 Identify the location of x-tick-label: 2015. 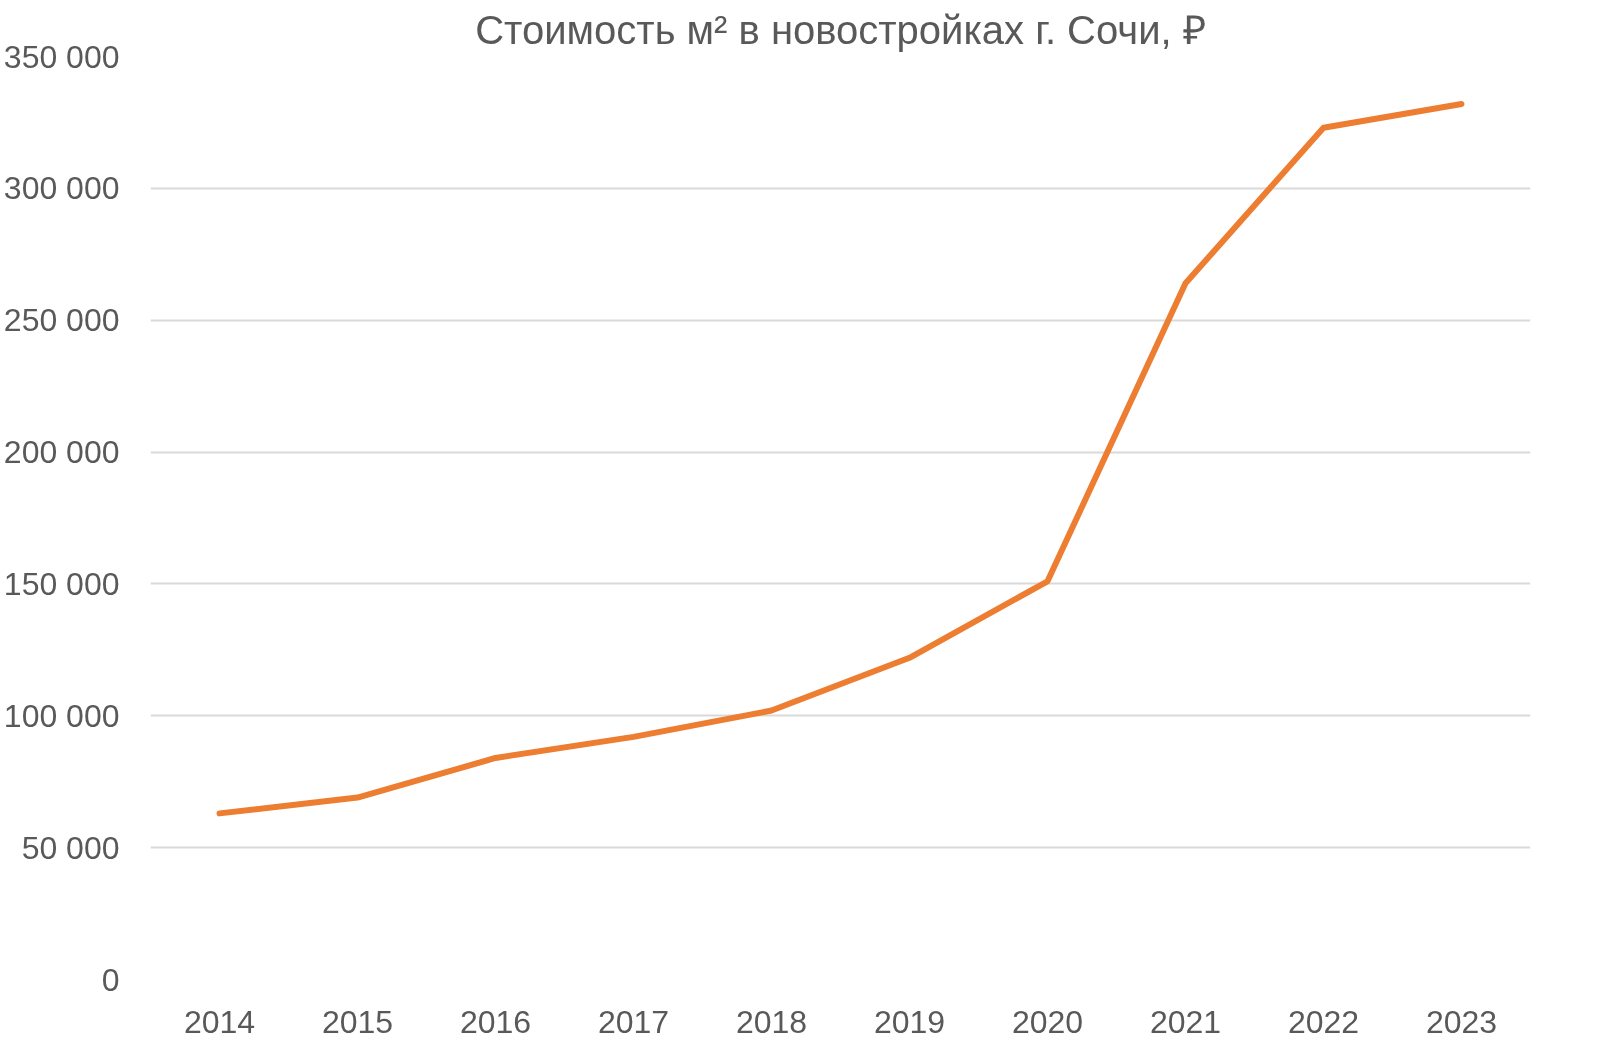
(357, 1021).